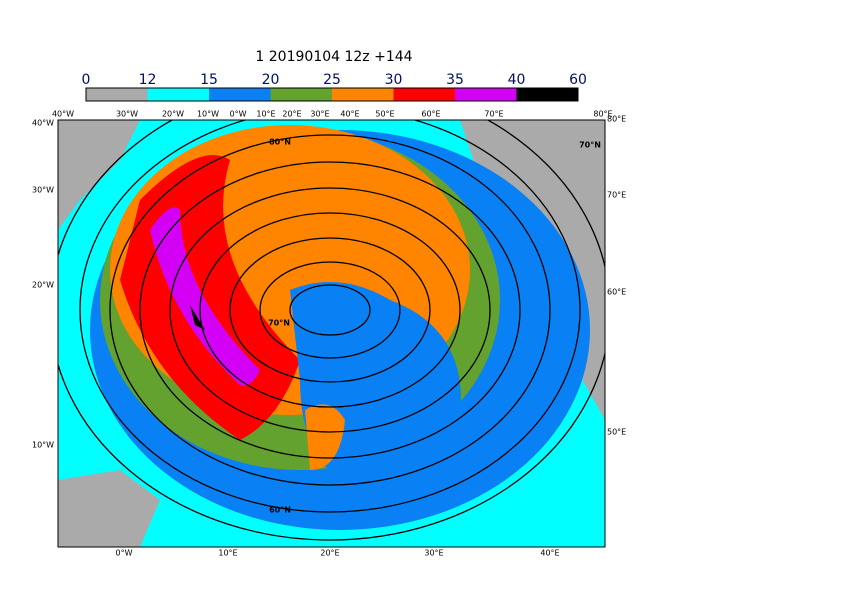 Image resolution: width=842 pixels, height=596 pixels. What do you see at coordinates (43, 445) in the screenshot?
I see `left-graticule-label: 10°W` at bounding box center [43, 445].